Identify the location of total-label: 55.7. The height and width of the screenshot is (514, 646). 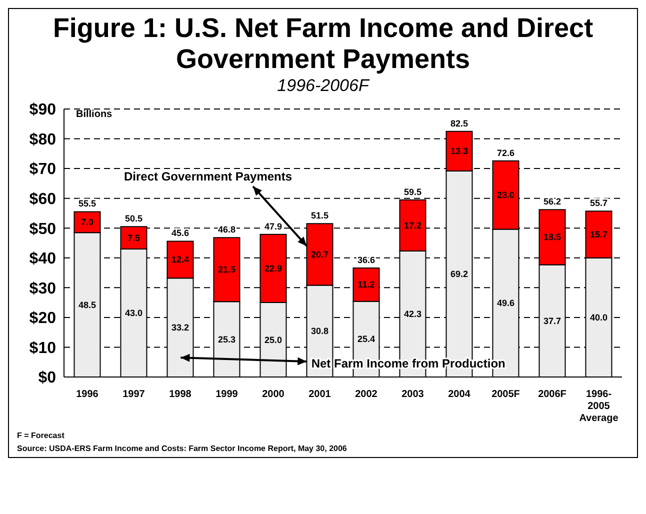
(599, 203).